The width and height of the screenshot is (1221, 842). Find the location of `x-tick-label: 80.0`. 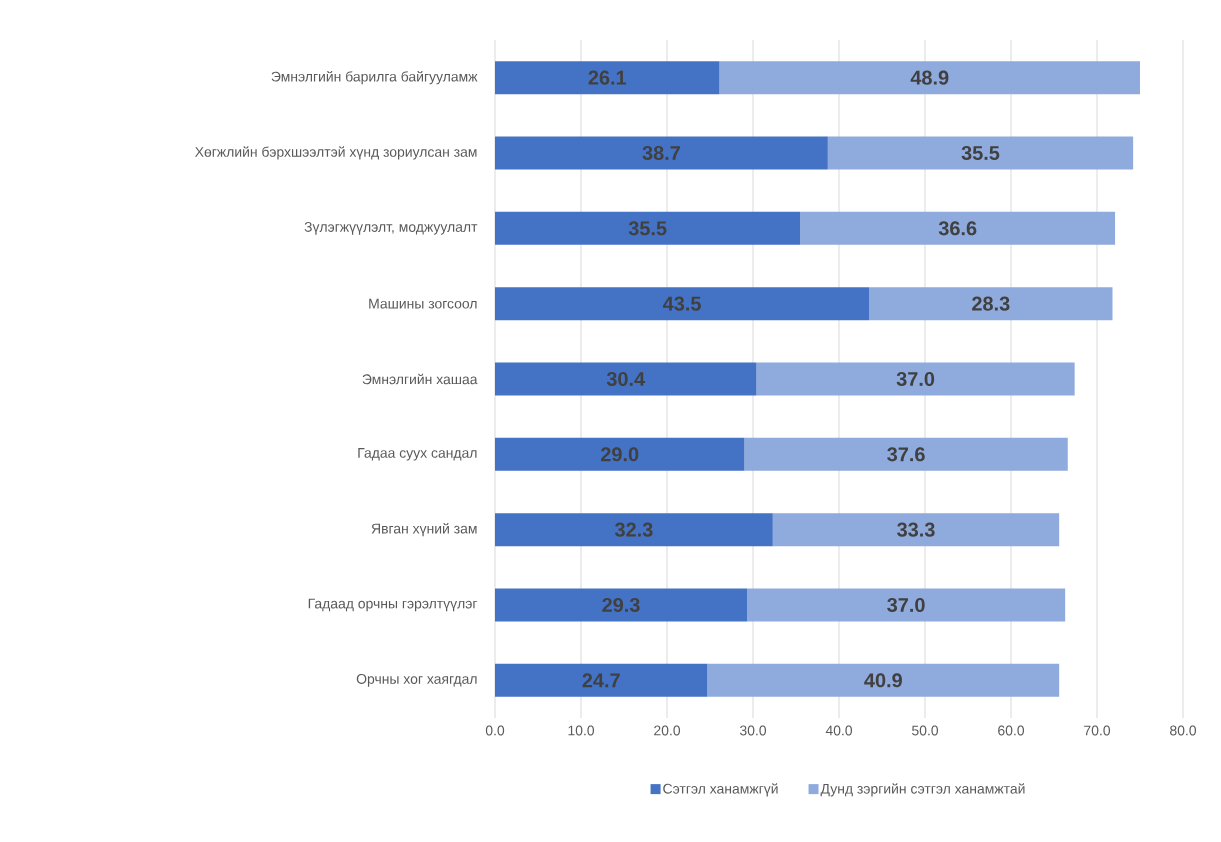

x-tick-label: 80.0 is located at coordinates (1183, 730).